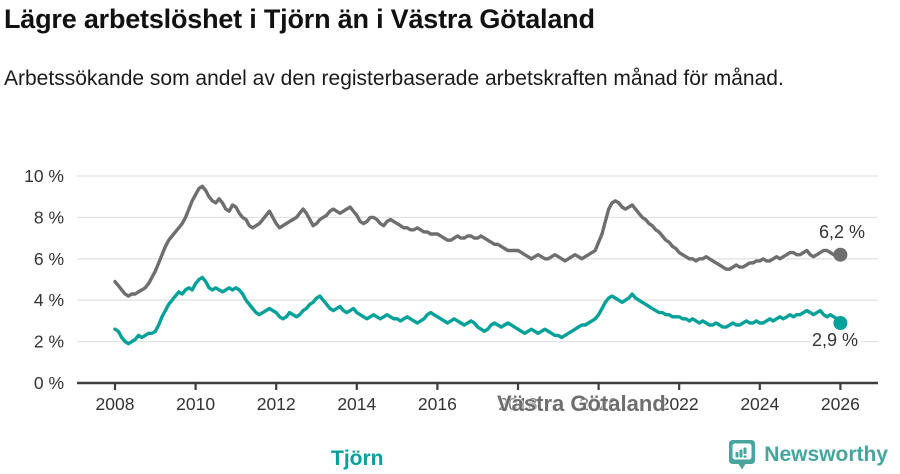 The height and width of the screenshot is (474, 900). What do you see at coordinates (598, 404) in the screenshot?
I see `x-axis-tick-label: 2020` at bounding box center [598, 404].